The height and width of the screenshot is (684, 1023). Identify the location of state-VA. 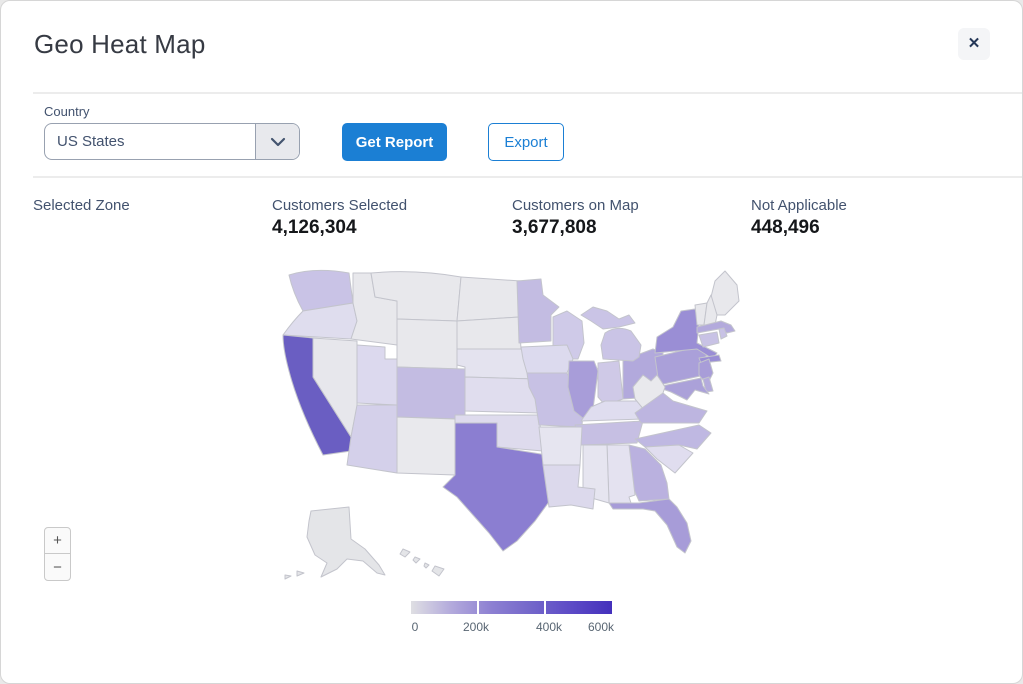
(671, 408).